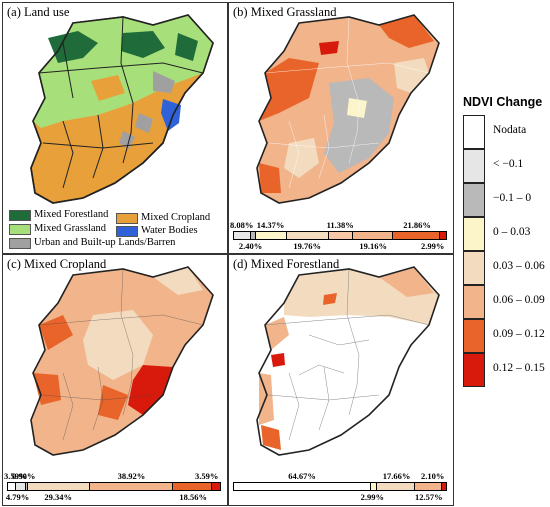  I want to click on legend-title: NDVI Change, so click(503, 102).